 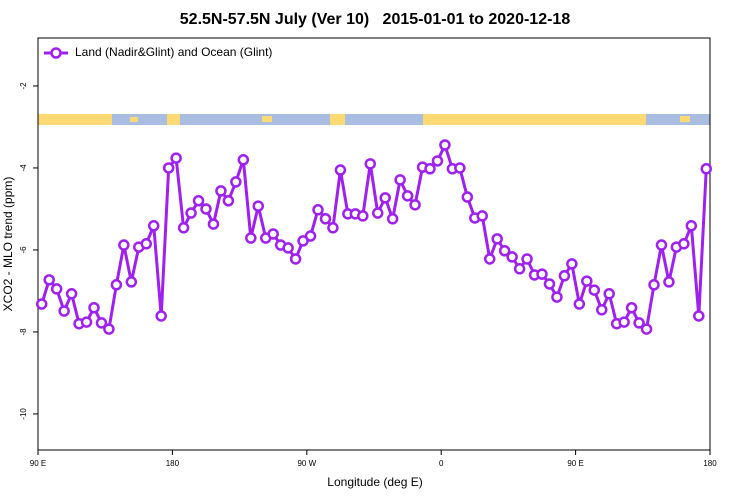 What do you see at coordinates (23, 86) in the screenshot?
I see `y-tick-label: -2` at bounding box center [23, 86].